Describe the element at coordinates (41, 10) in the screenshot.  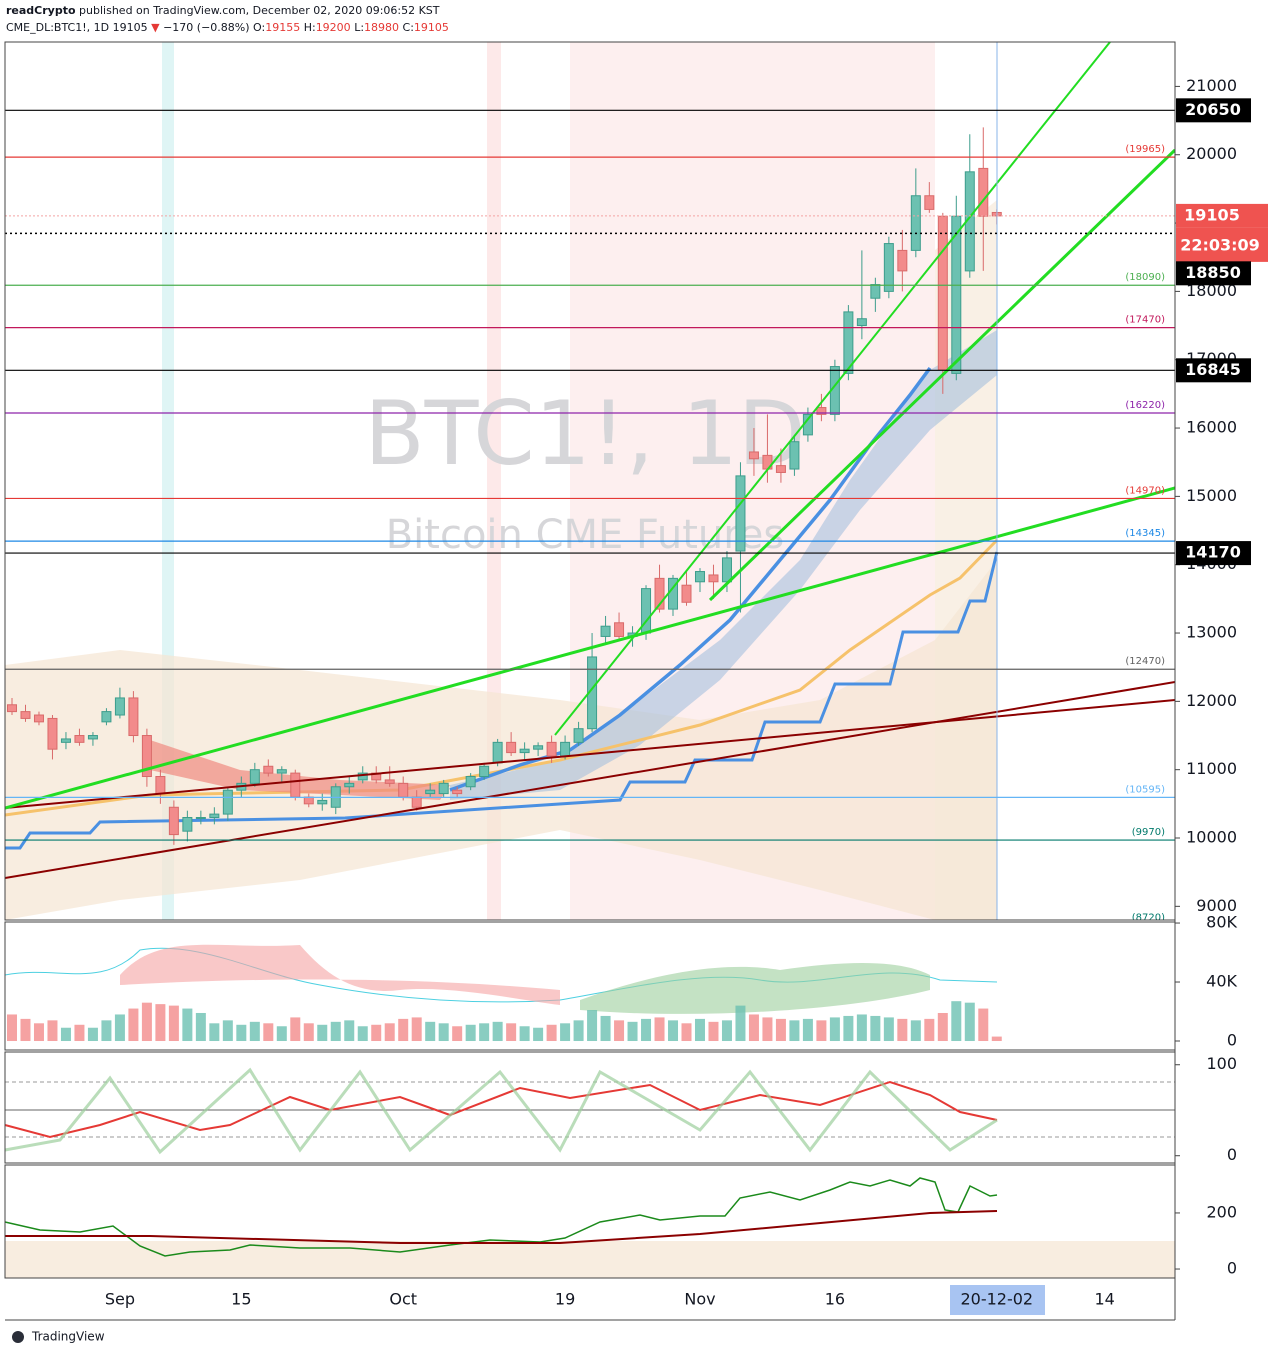
I see `author: readCrypto` at that location.